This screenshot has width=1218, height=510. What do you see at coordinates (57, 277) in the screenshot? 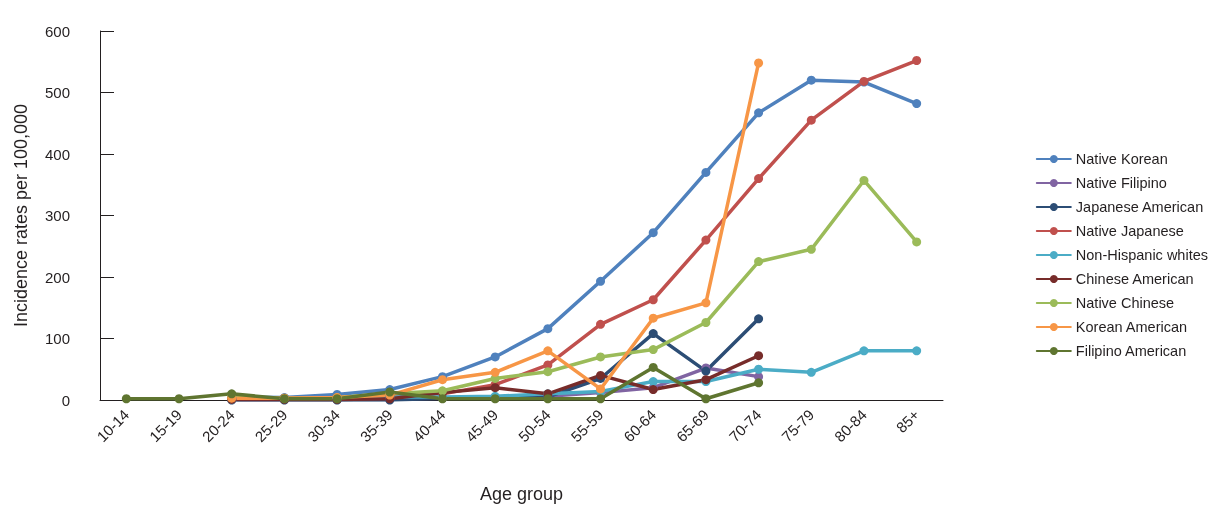
I see `y-tick-label: 200` at bounding box center [57, 277].